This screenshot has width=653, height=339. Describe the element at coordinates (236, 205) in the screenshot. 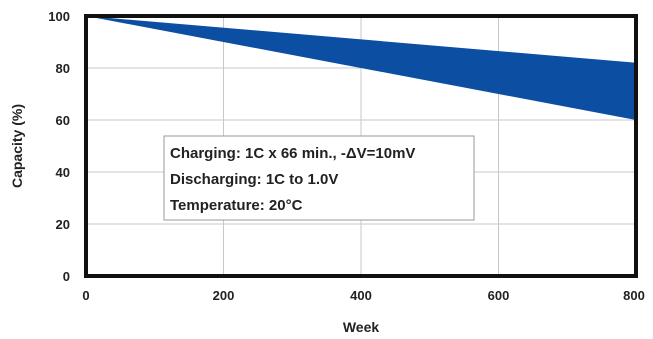

I see `temperature-condition: Temperature: 20°C` at that location.